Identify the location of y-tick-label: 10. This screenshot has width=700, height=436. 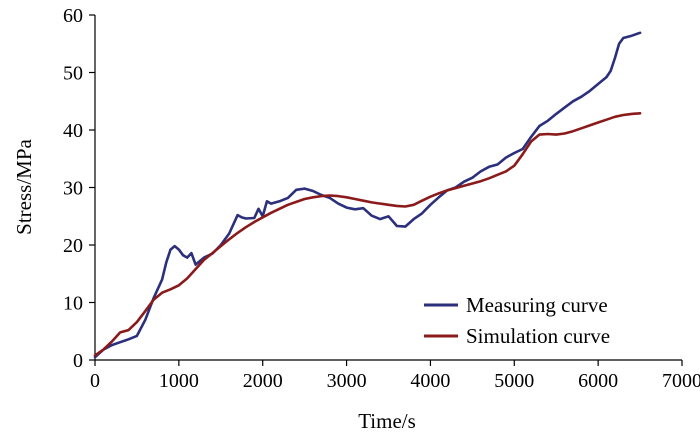
(73, 304).